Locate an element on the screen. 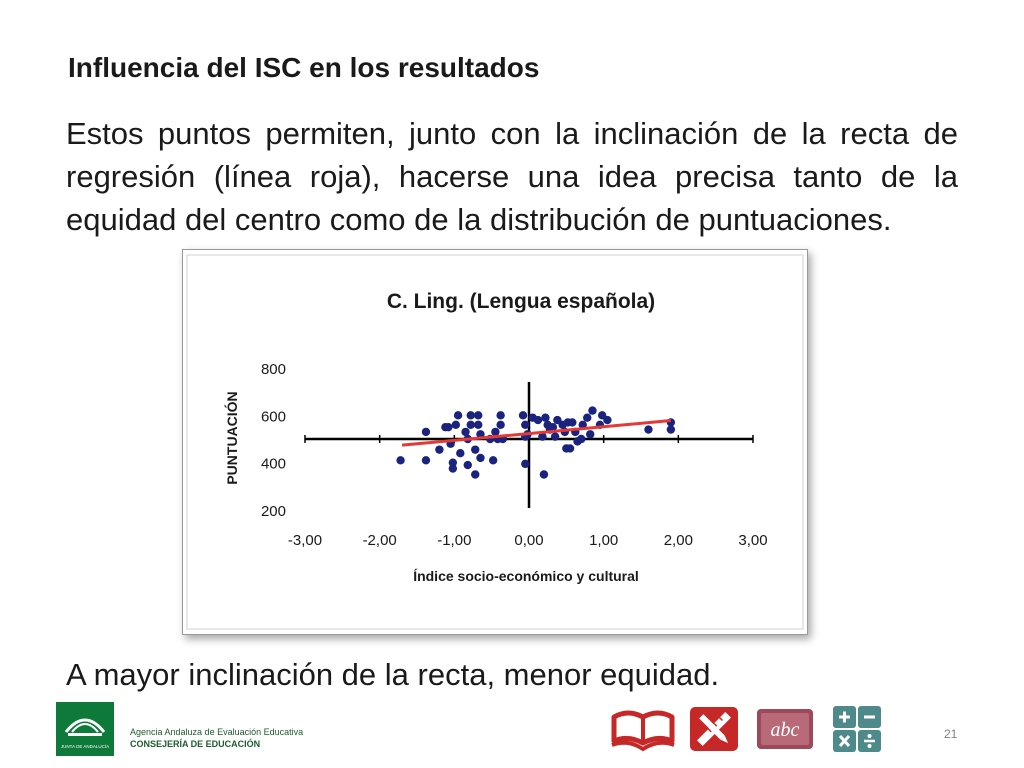  calculator-icon is located at coordinates (857, 729).